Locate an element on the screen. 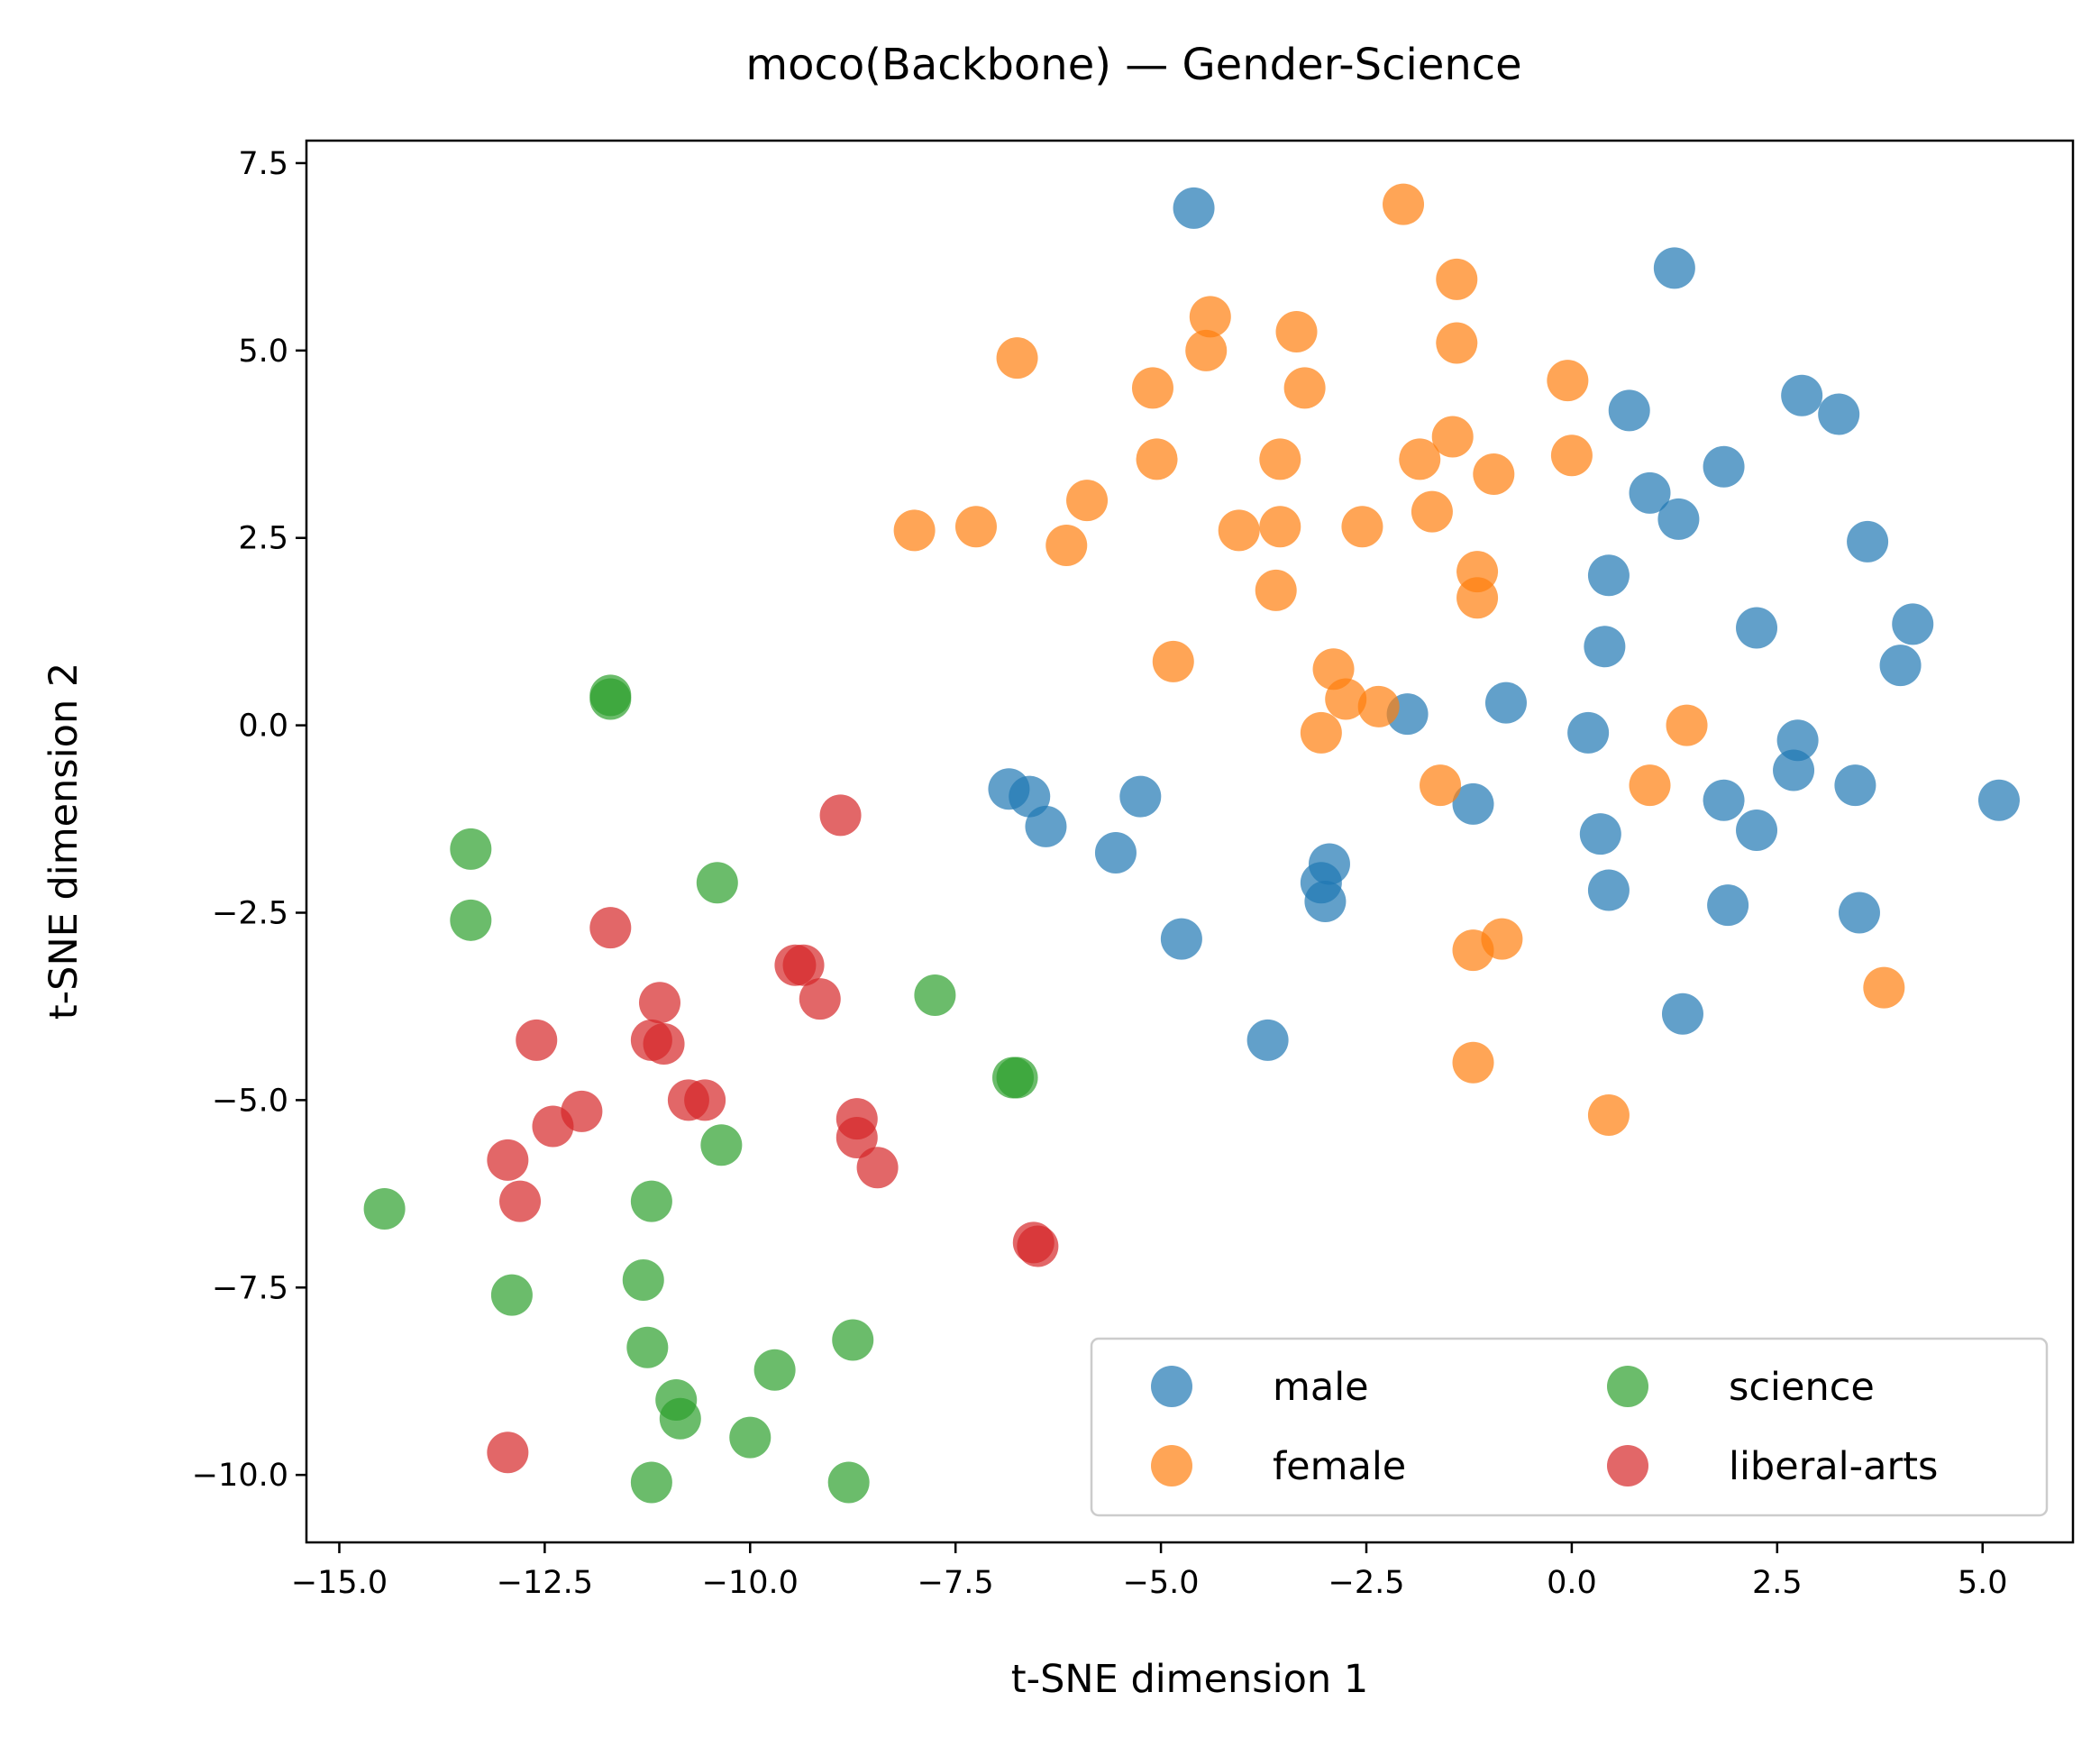 The width and height of the screenshot is (2100, 1738). x-tick-label: −15.0 is located at coordinates (339, 1583).